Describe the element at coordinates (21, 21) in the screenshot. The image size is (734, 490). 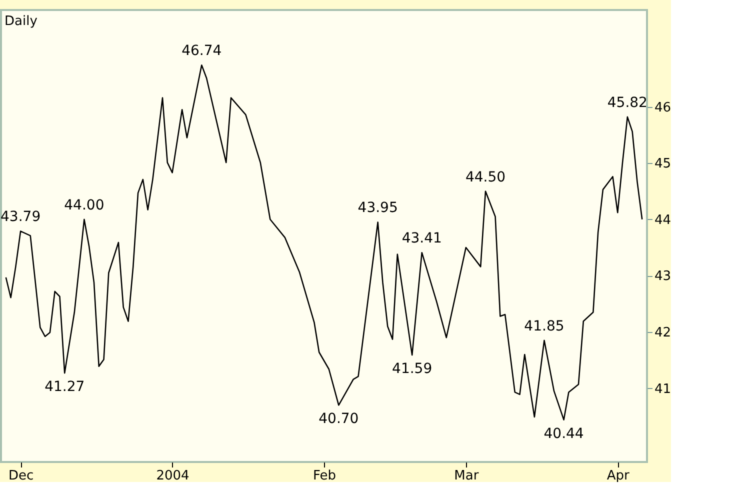
I see `chart-title: Daily` at that location.